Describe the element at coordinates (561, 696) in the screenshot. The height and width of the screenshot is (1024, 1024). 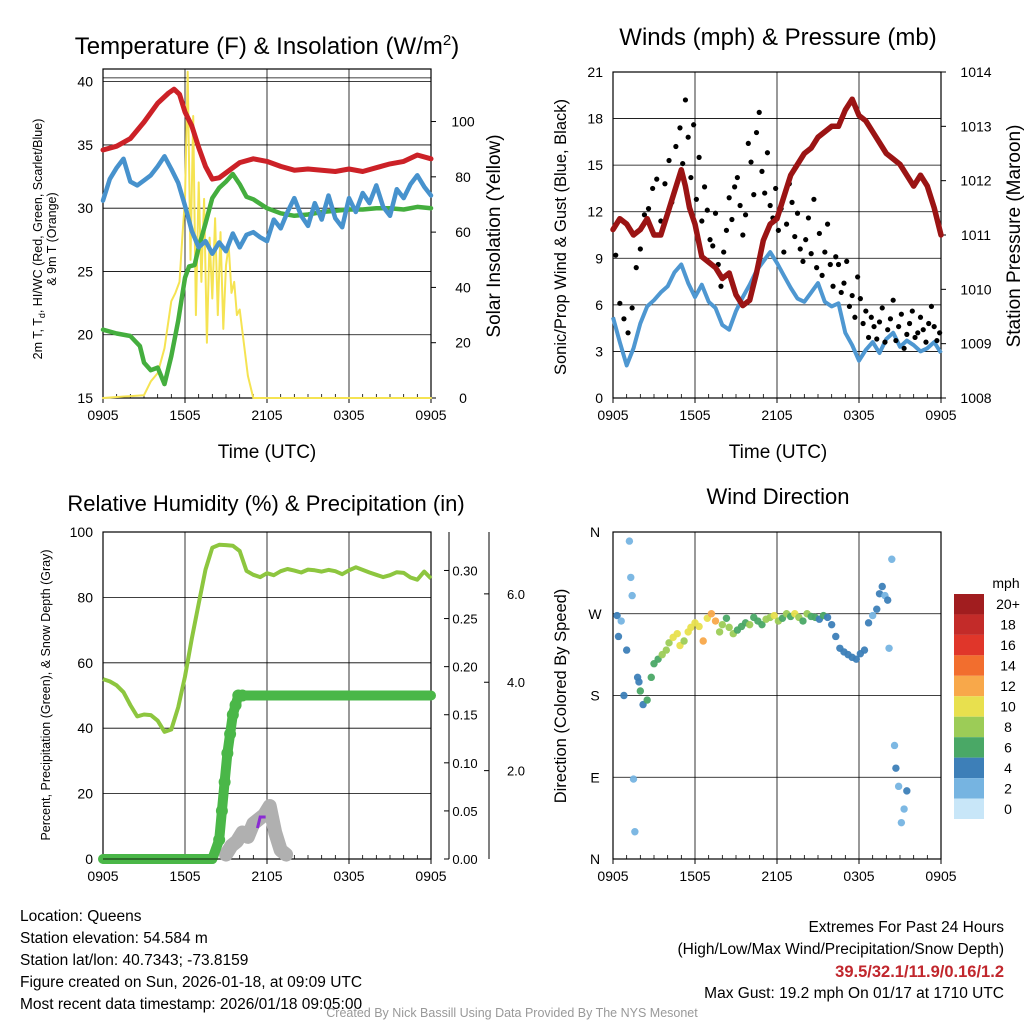
I see `direction-ylabel-left: Direction (Colored By Speed)` at that location.